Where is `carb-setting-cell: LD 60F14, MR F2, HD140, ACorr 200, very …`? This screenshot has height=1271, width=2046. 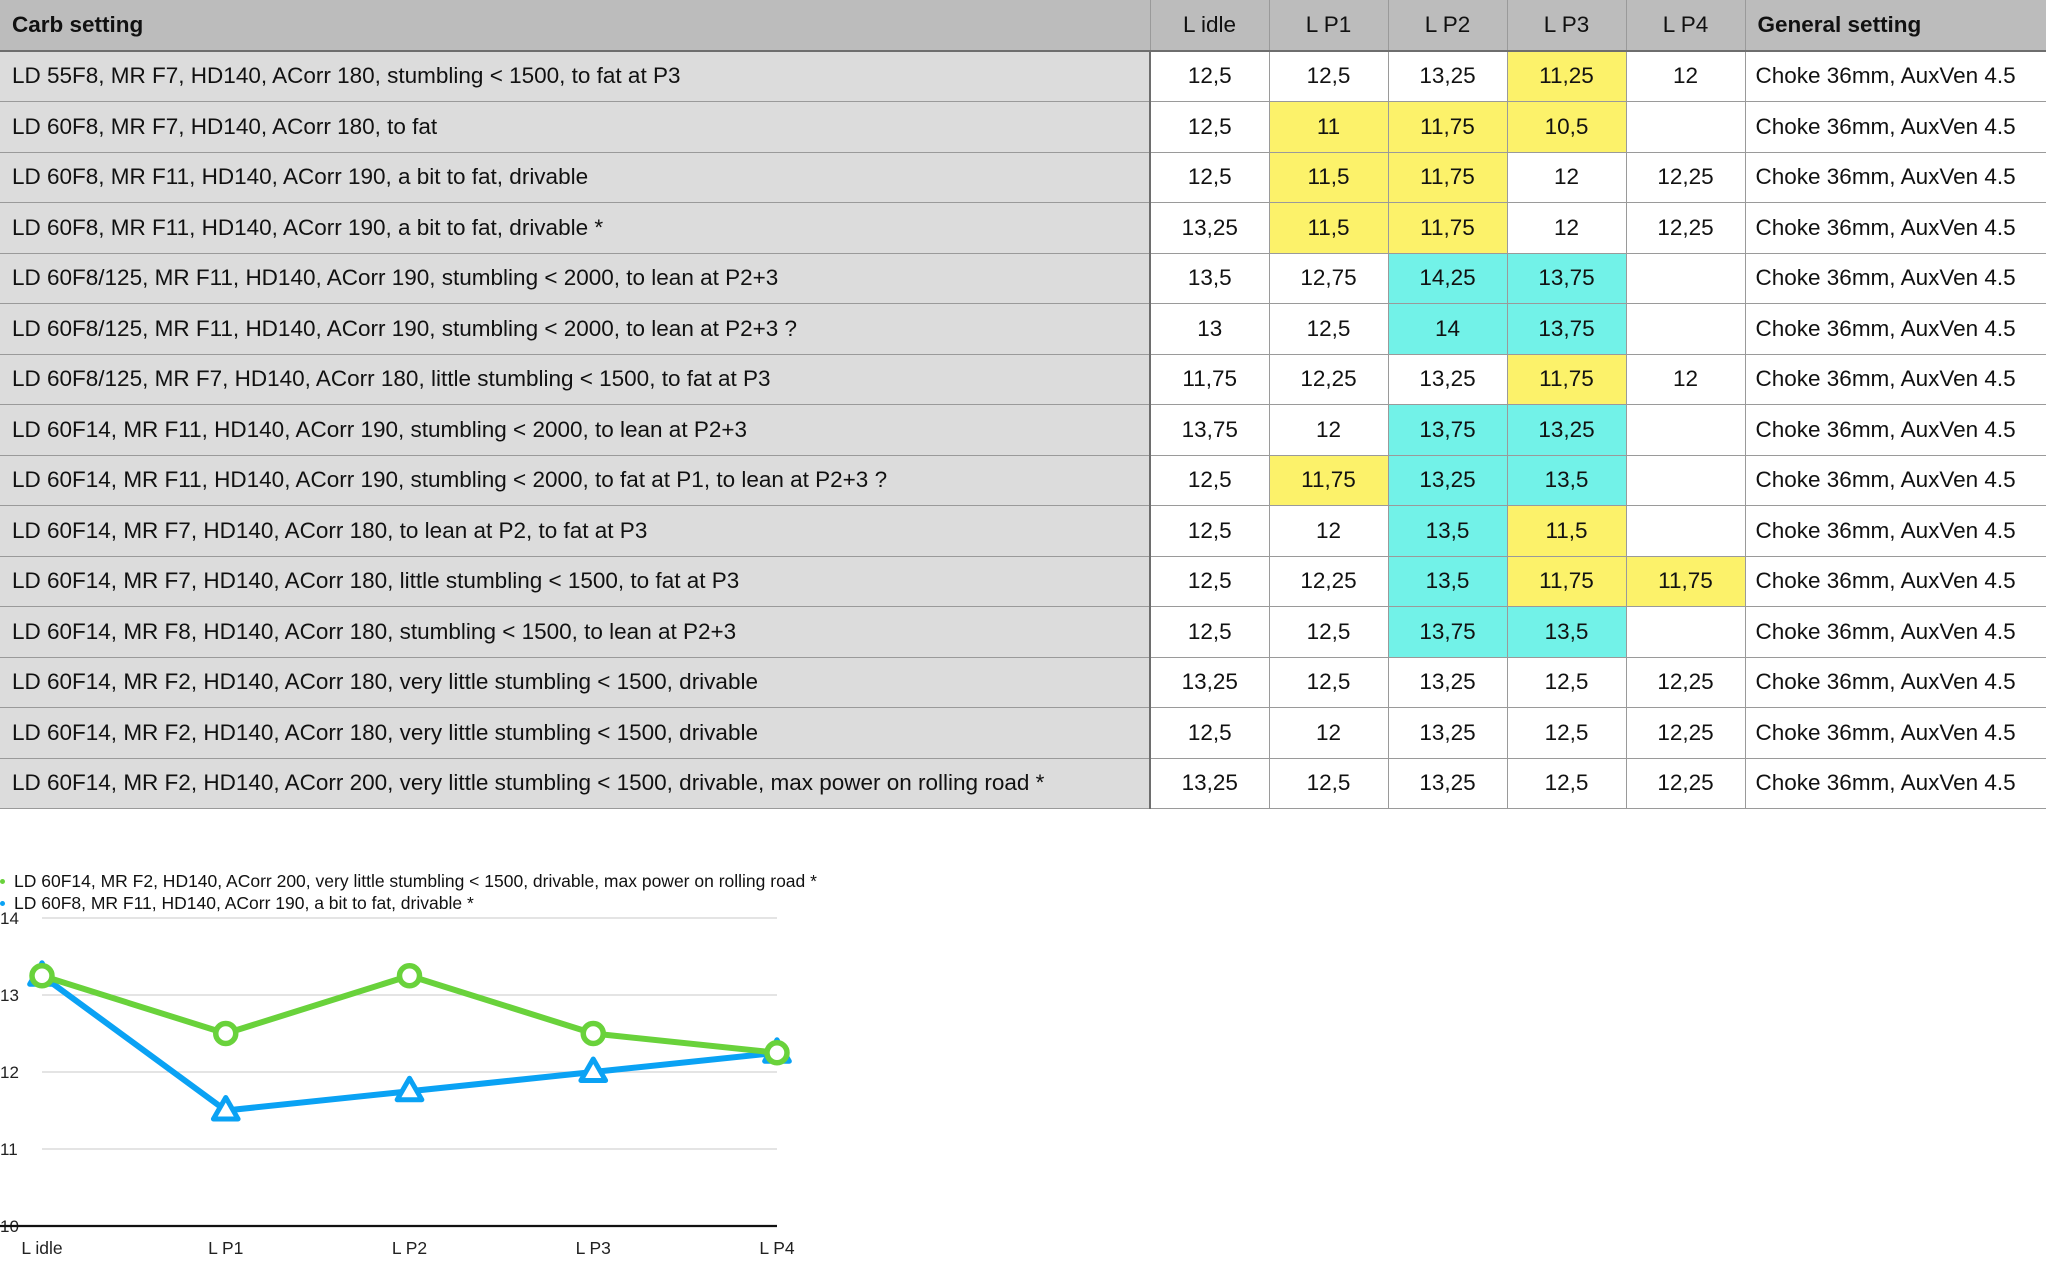
carb-setting-cell: LD 60F14, MR F2, HD140, ACorr 200, very … is located at coordinates (575, 783).